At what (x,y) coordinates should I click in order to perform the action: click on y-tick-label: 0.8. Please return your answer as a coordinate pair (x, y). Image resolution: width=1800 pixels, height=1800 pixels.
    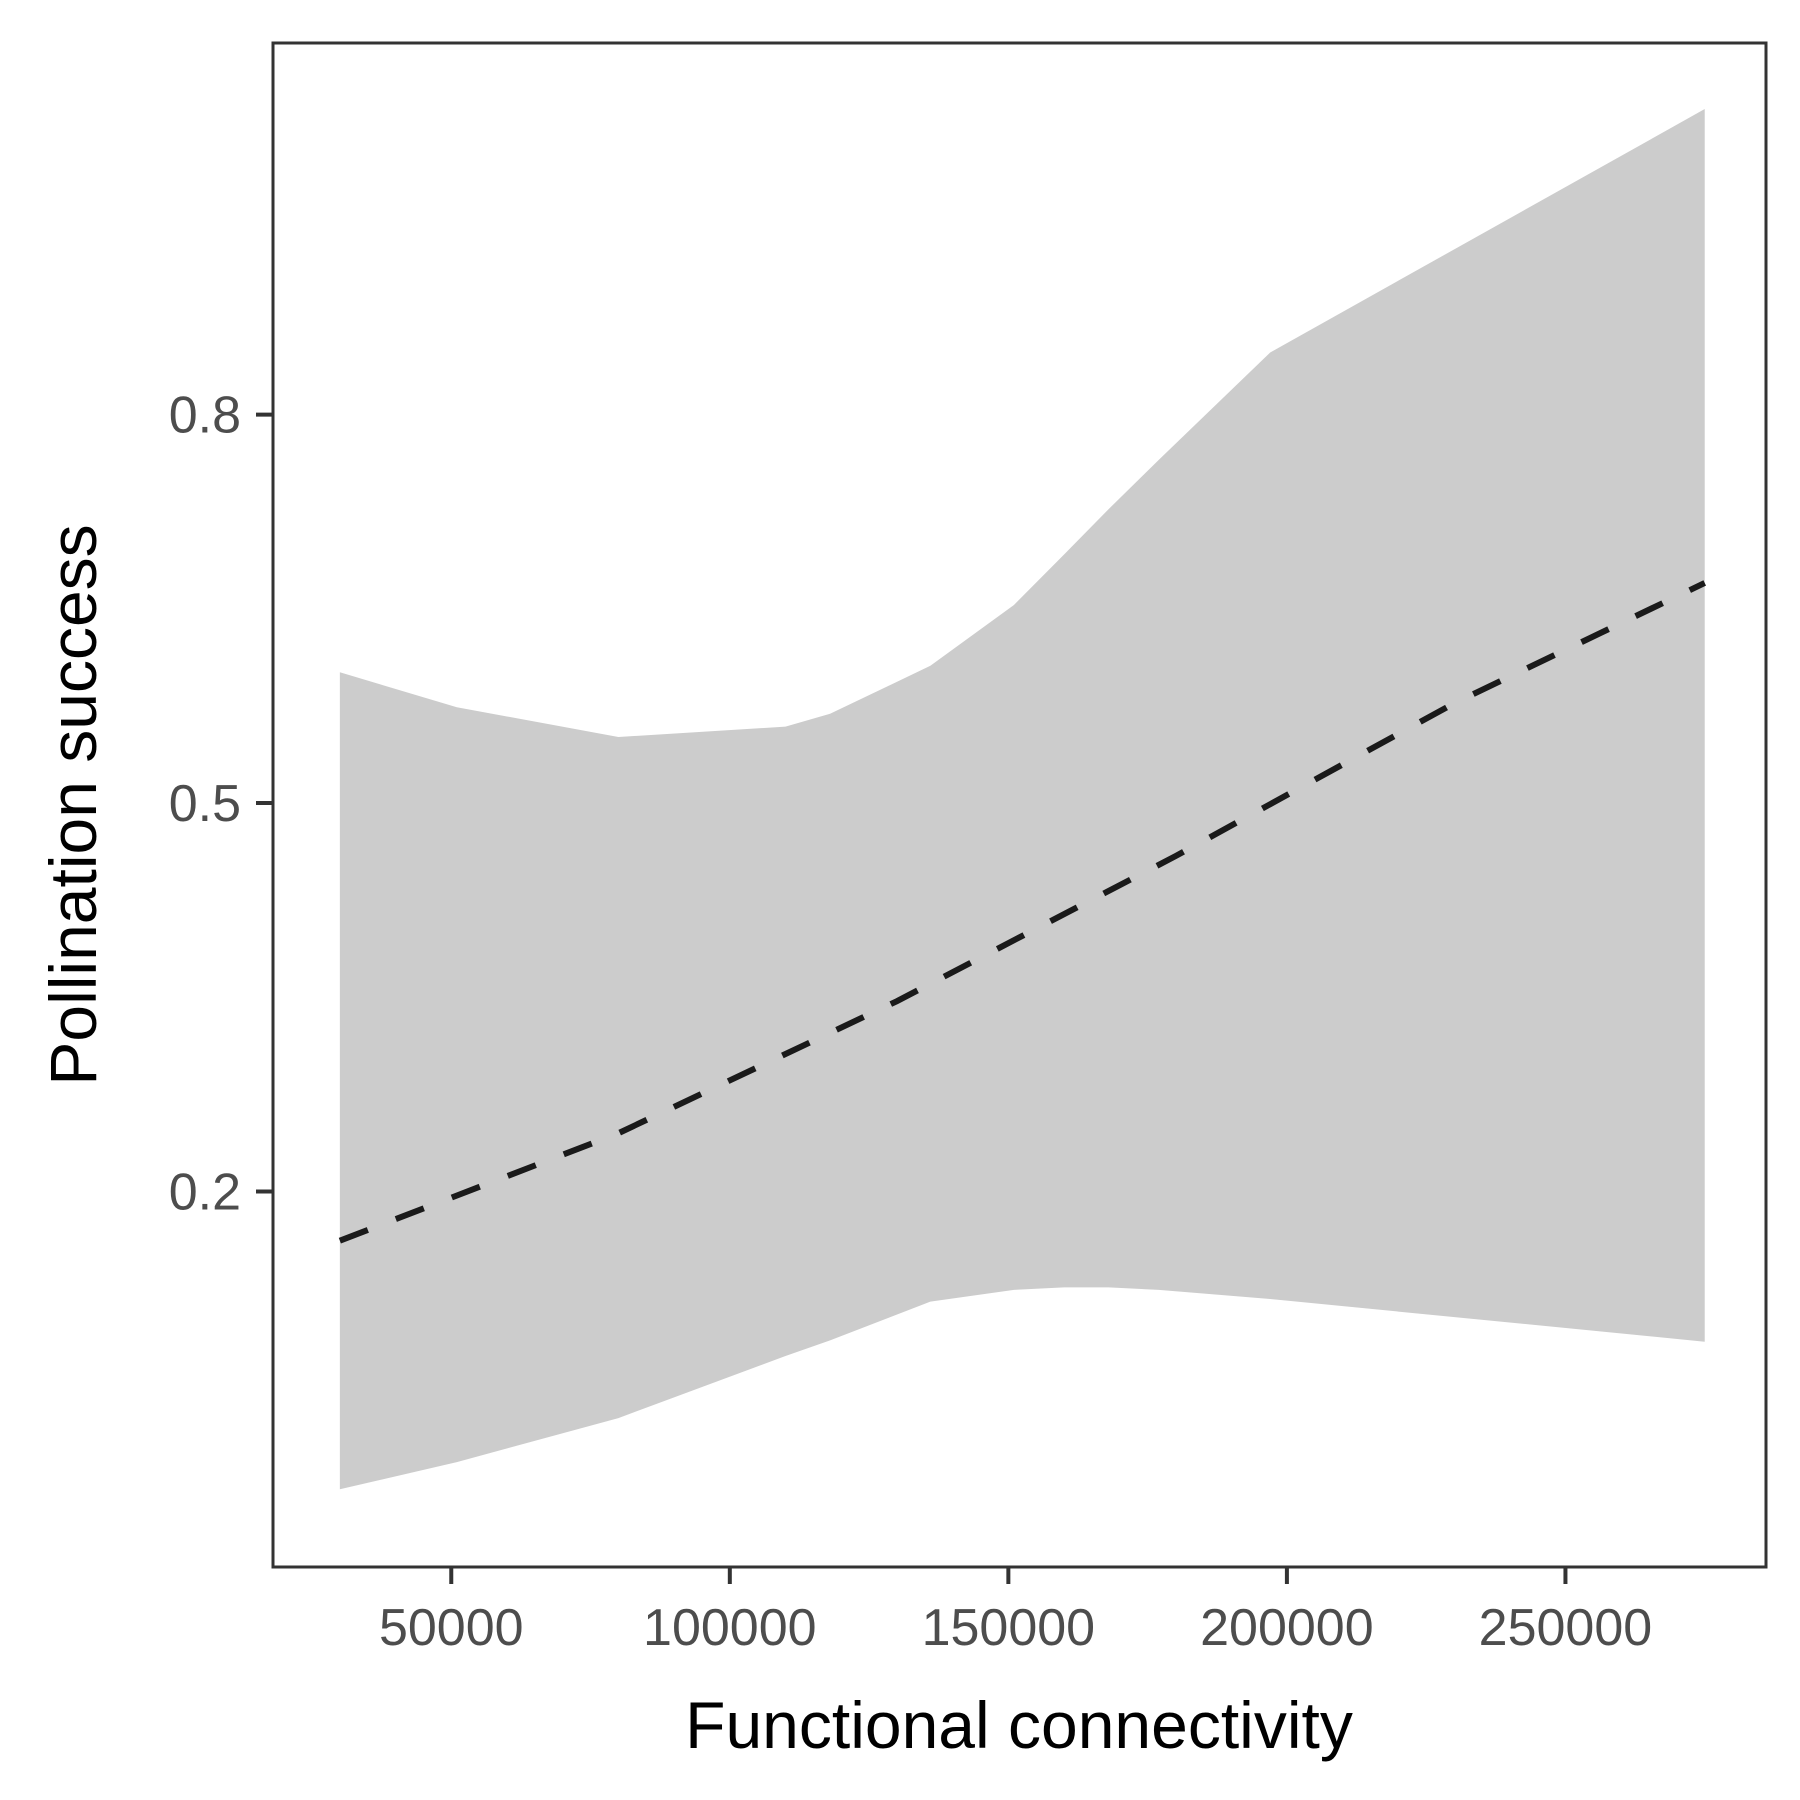
    Looking at the image, I should click on (205, 416).